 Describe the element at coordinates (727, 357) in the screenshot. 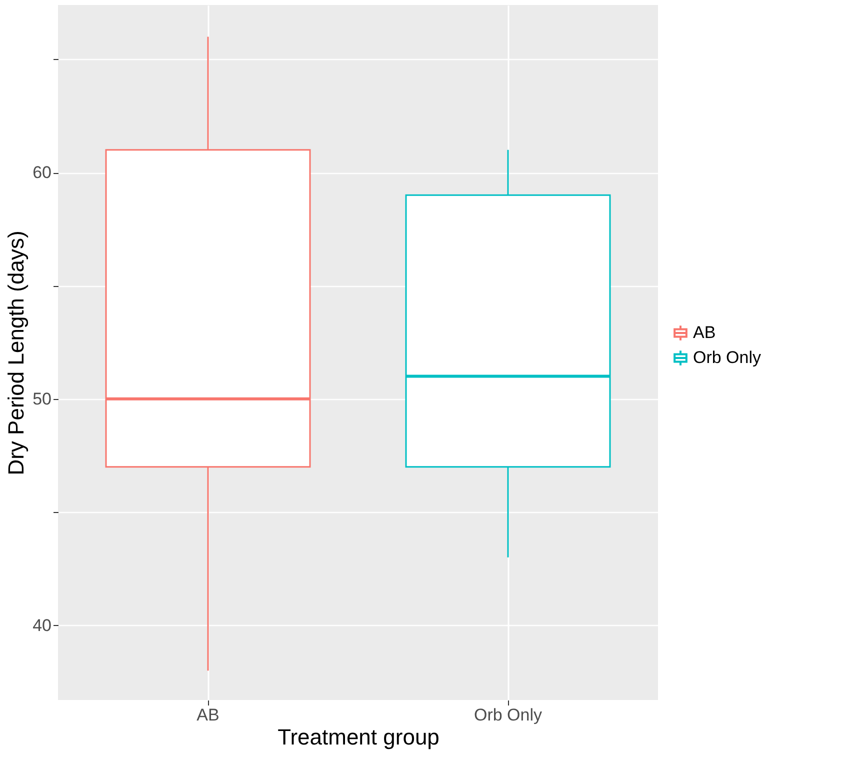

I see `legend-label: Orb Only` at that location.